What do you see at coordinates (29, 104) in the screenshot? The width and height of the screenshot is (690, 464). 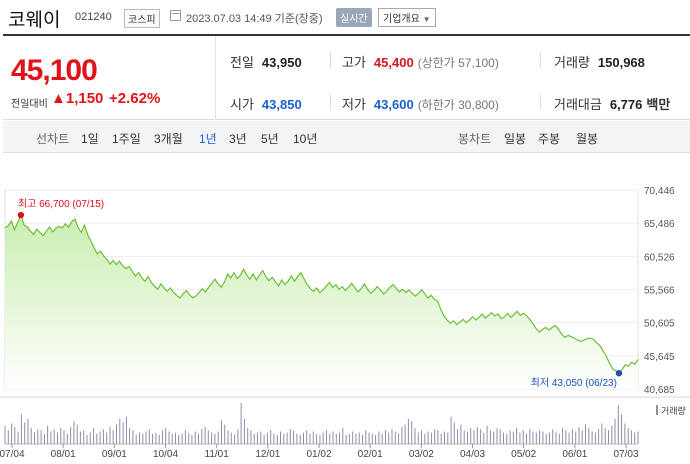 I see `change-label: 전일대비` at bounding box center [29, 104].